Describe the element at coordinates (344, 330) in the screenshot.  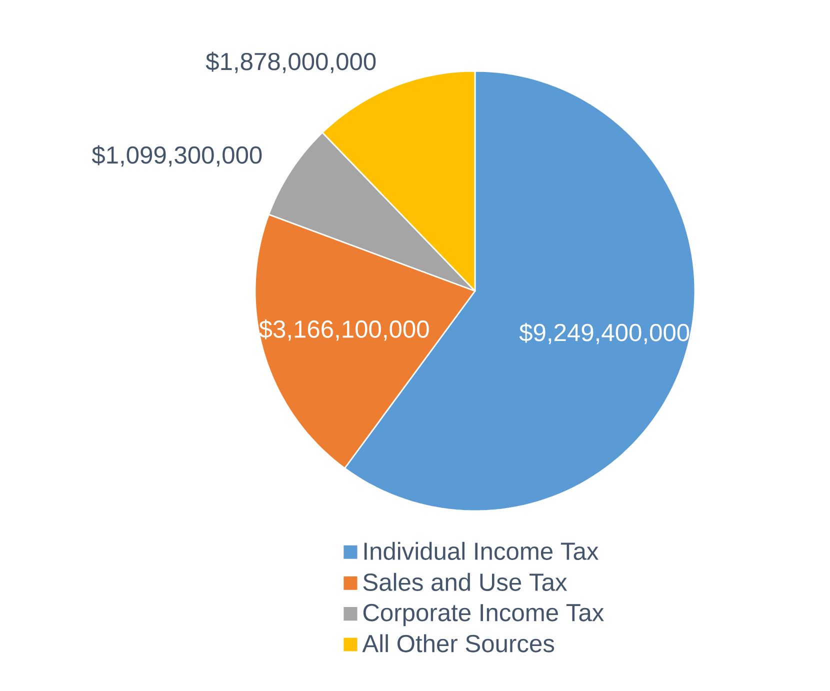
I see `data-label: $3,166,100,000` at that location.